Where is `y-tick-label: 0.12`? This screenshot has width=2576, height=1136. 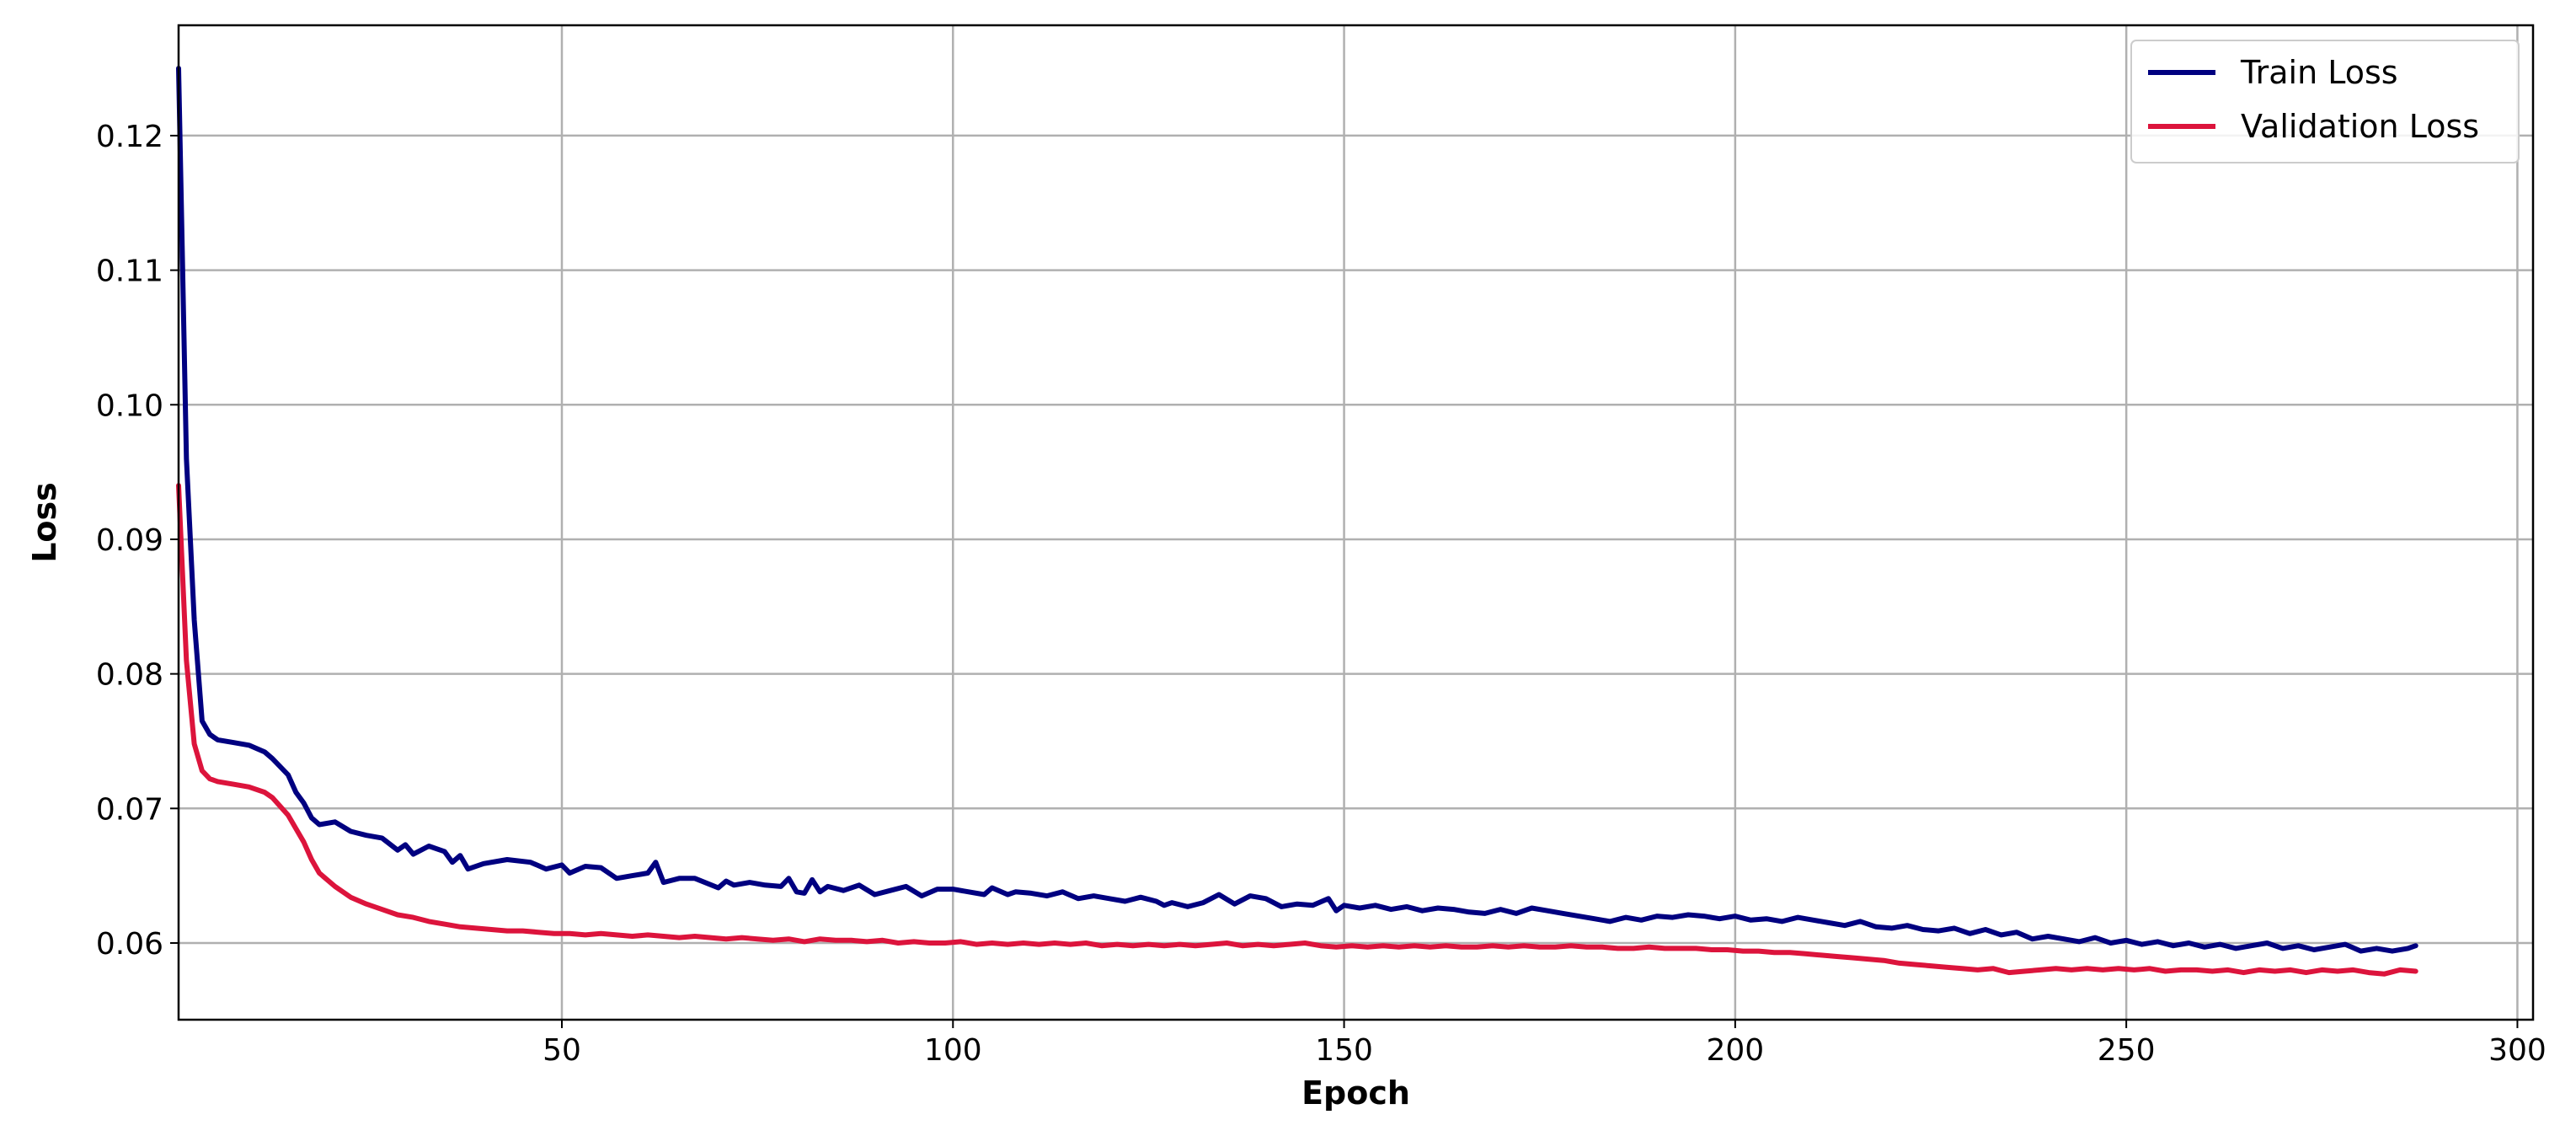
y-tick-label: 0.12 is located at coordinates (129, 137).